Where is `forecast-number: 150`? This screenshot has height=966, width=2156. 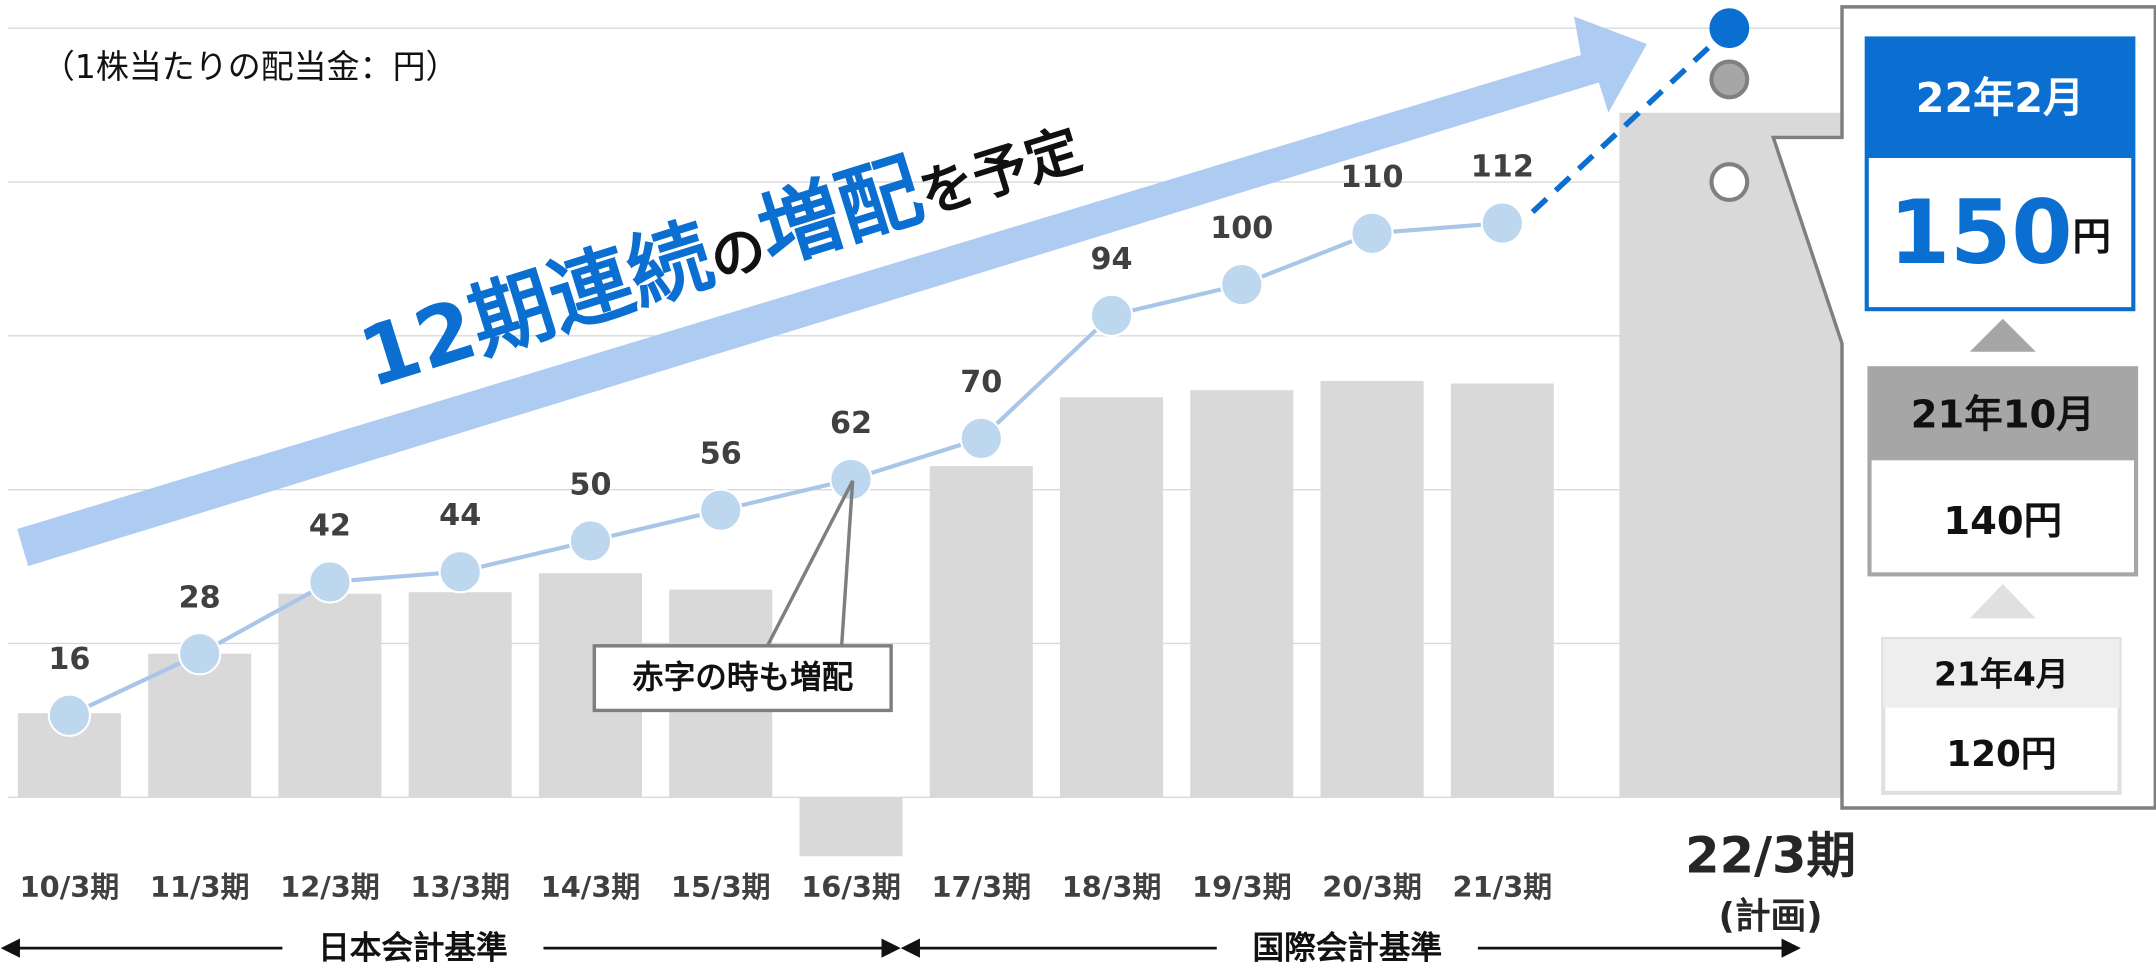
forecast-number: 150 is located at coordinates (1981, 232).